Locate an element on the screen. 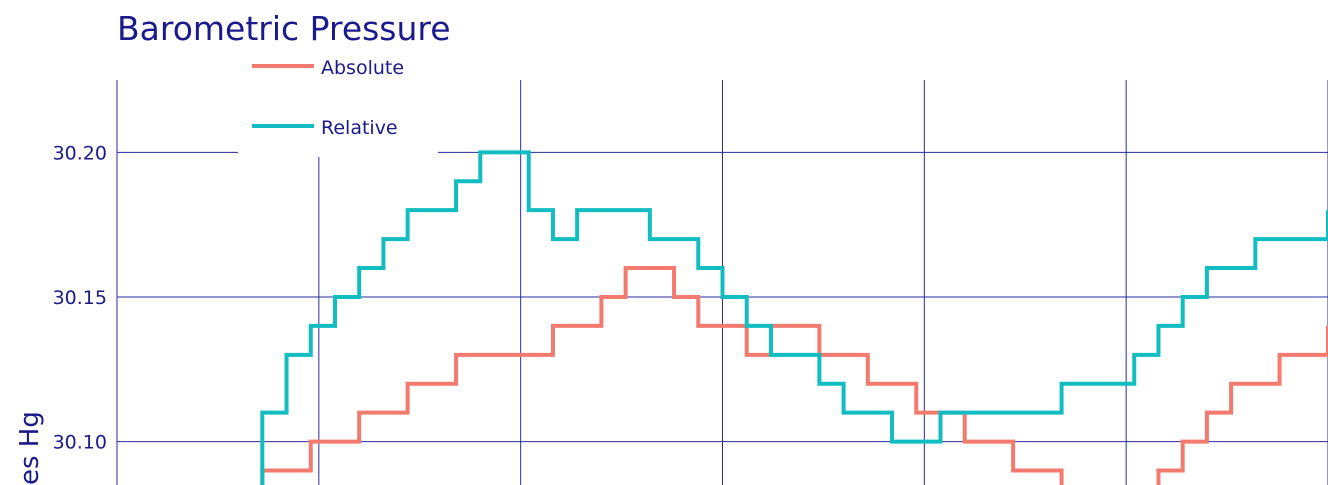  y-tick-label: 30.15 is located at coordinates (80, 298).